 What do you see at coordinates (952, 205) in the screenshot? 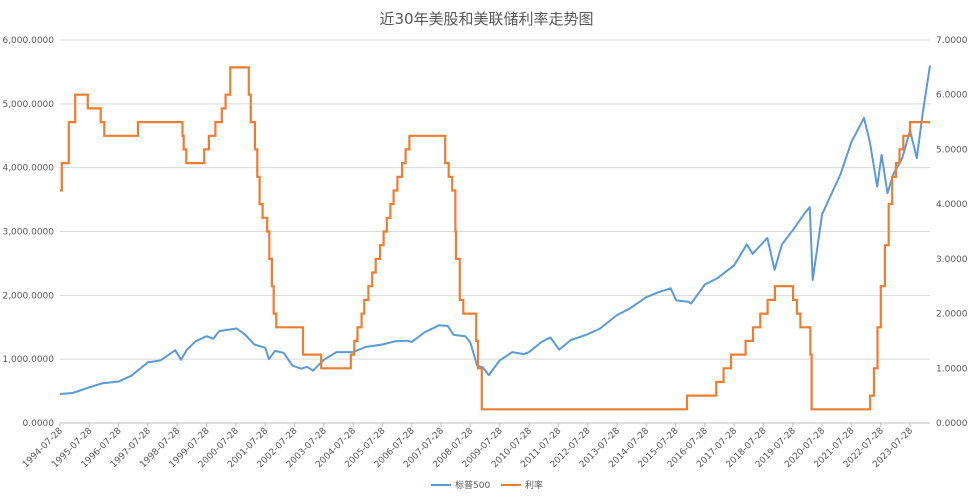
I see `y-right-tick-label: 4.0000` at bounding box center [952, 205].